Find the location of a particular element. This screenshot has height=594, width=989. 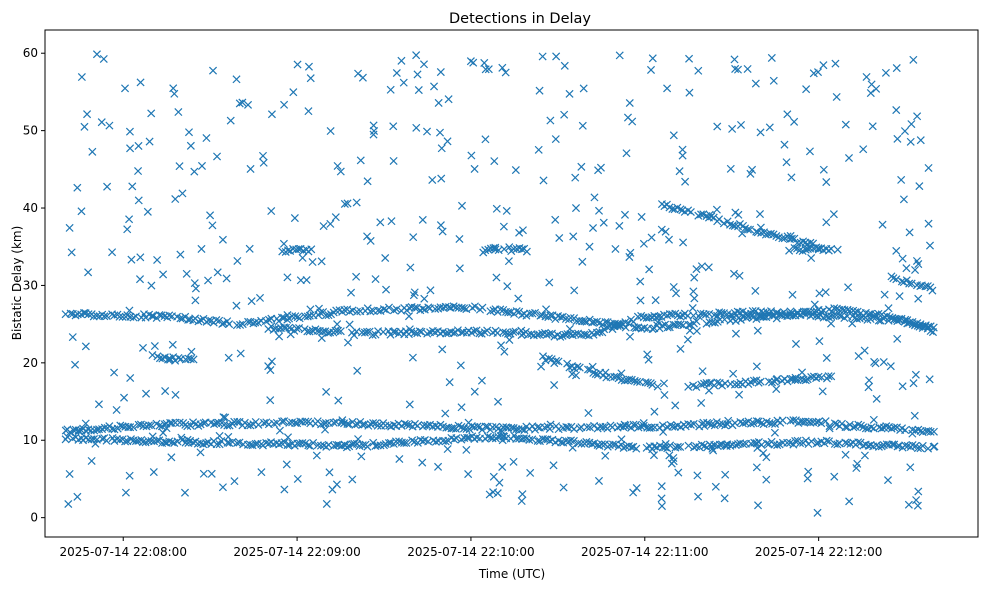

y-tick-label: 40 is located at coordinates (30, 208).